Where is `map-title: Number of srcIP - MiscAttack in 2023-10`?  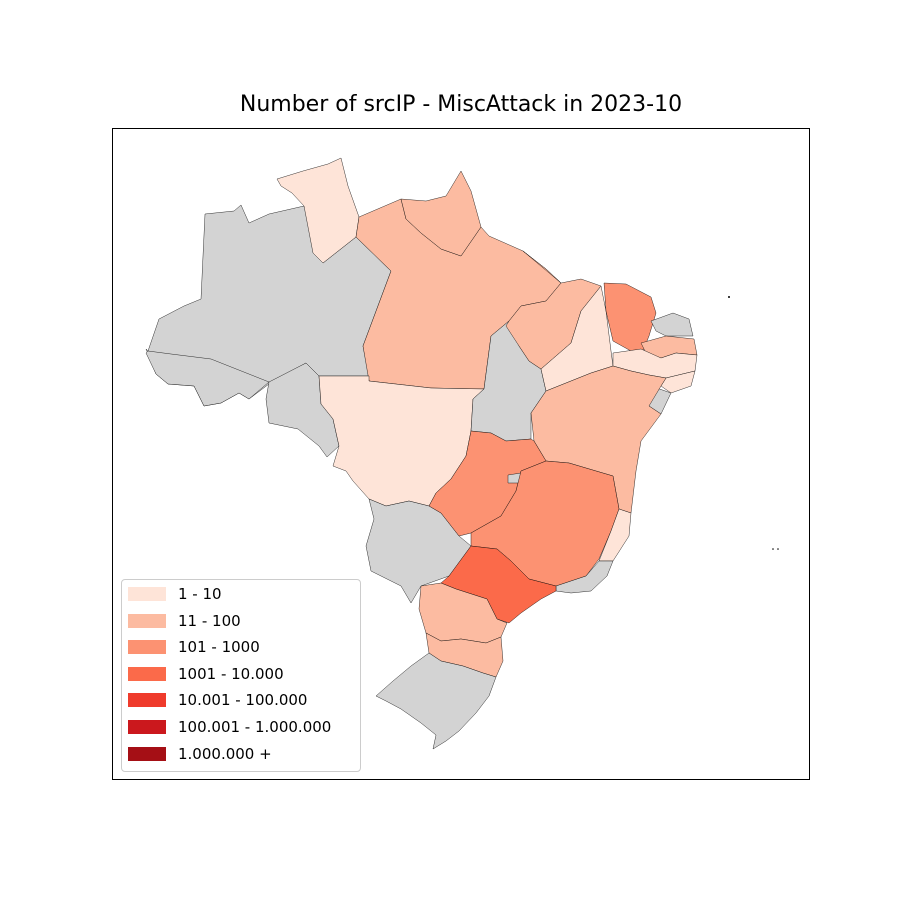
map-title: Number of srcIP - MiscAttack in 2023-10 is located at coordinates (461, 104).